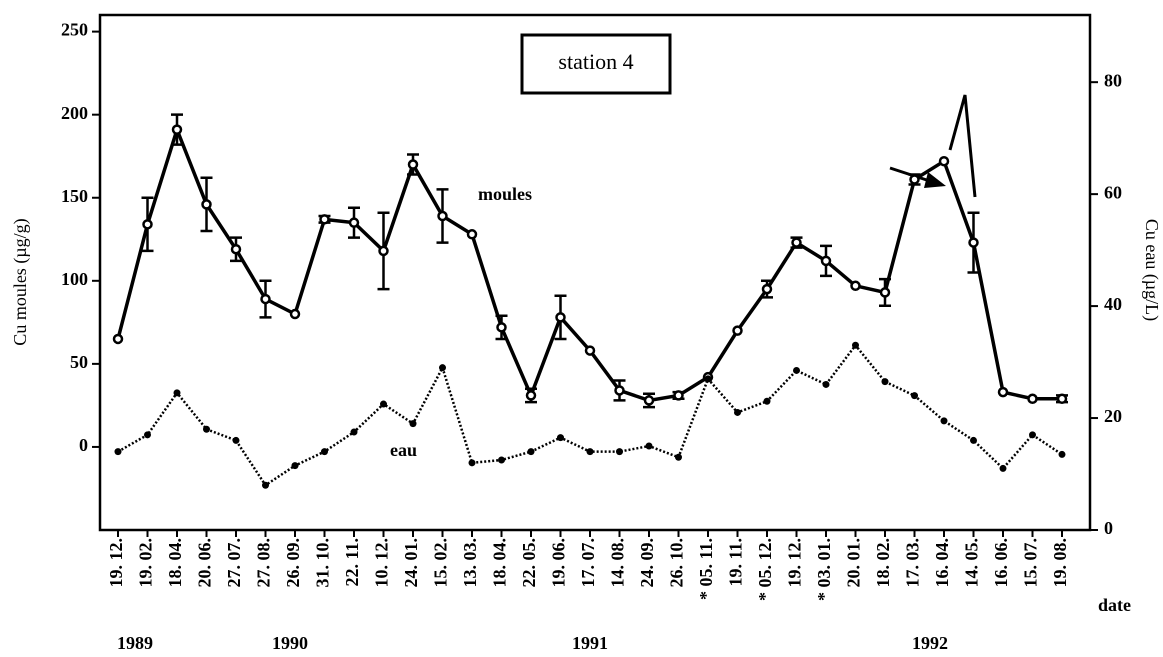 The height and width of the screenshot is (657, 1163). I want to click on x-tick-label: 16. 04., so click(942, 563).